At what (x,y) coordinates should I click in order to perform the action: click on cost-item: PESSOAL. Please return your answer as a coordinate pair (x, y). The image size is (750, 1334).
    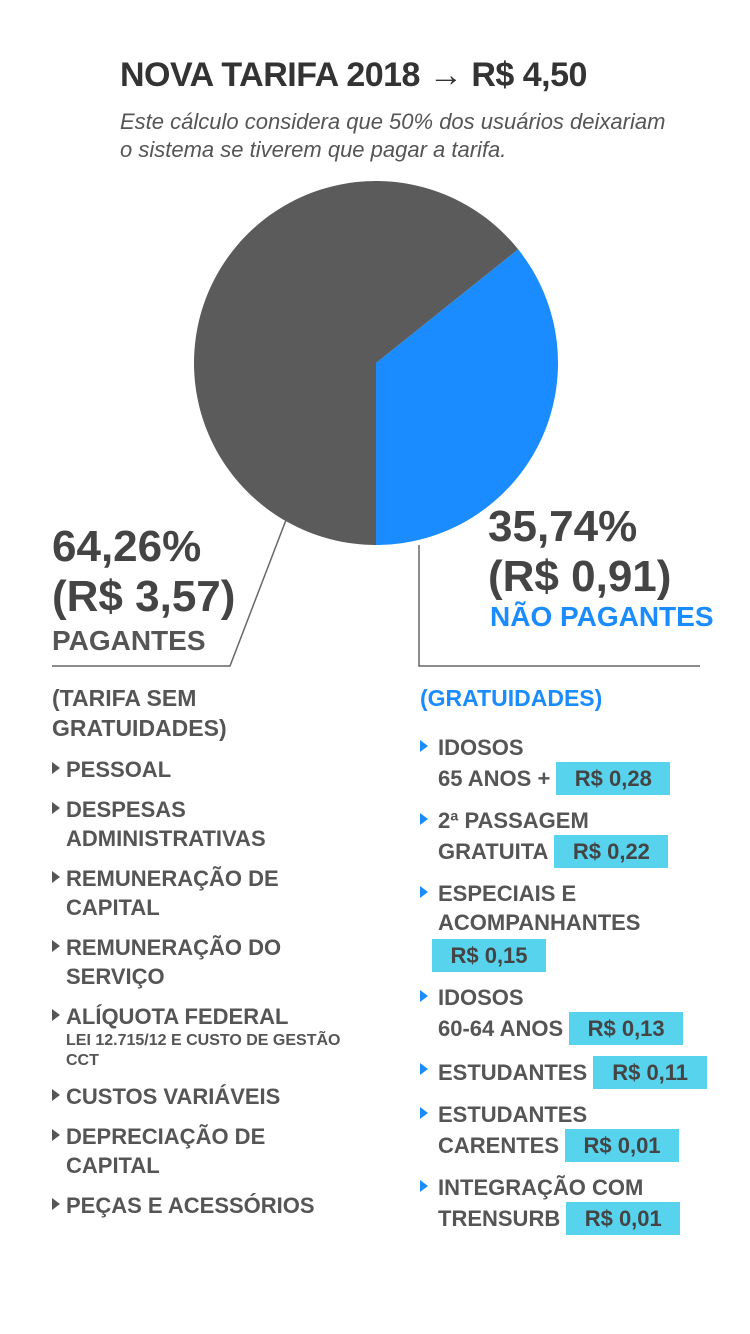
    Looking at the image, I should click on (202, 769).